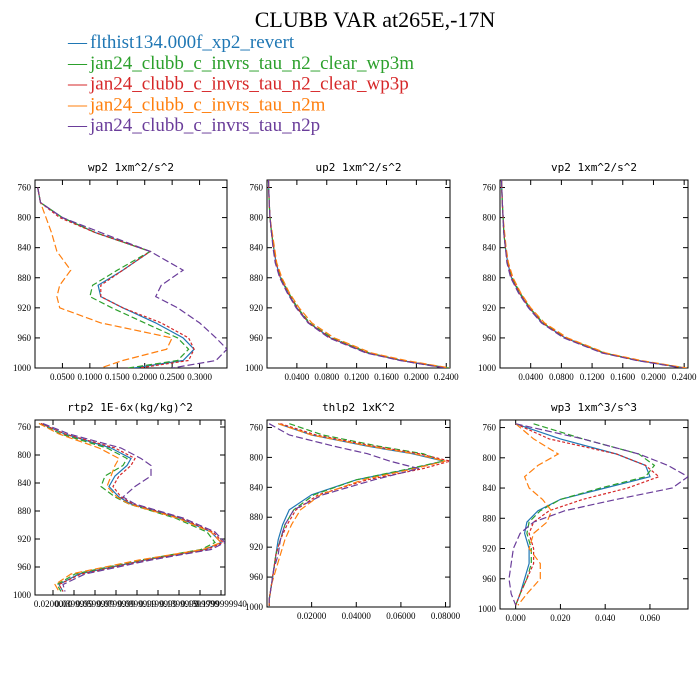 The image size is (700, 700). What do you see at coordinates (204, 125) in the screenshot?
I see `legend-label-4: jan24_clubb_c_invrs_tau_n2p` at bounding box center [204, 125].